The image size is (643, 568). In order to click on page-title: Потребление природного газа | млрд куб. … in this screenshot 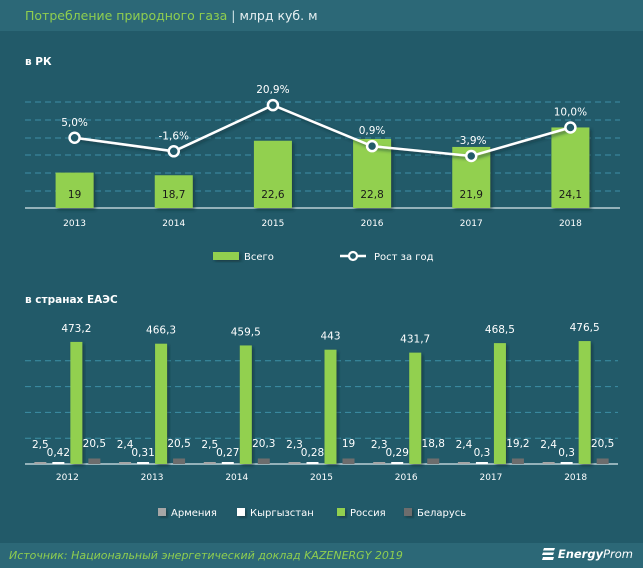, I will do `click(171, 15)`.